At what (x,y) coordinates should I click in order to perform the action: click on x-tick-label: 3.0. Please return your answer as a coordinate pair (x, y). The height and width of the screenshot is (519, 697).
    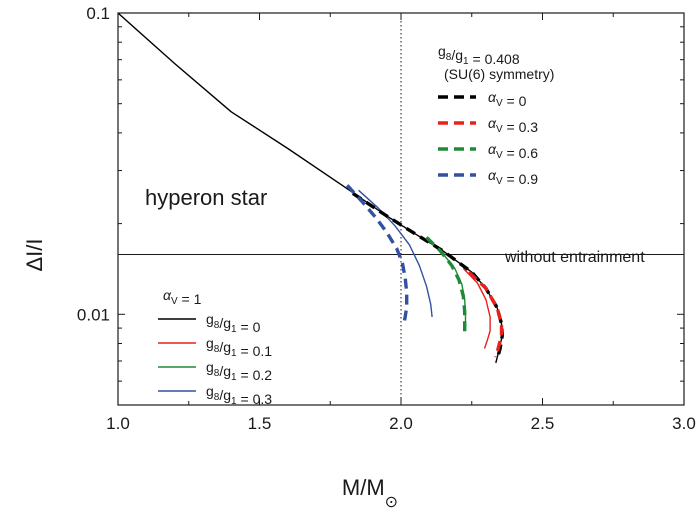
    Looking at the image, I should click on (684, 423).